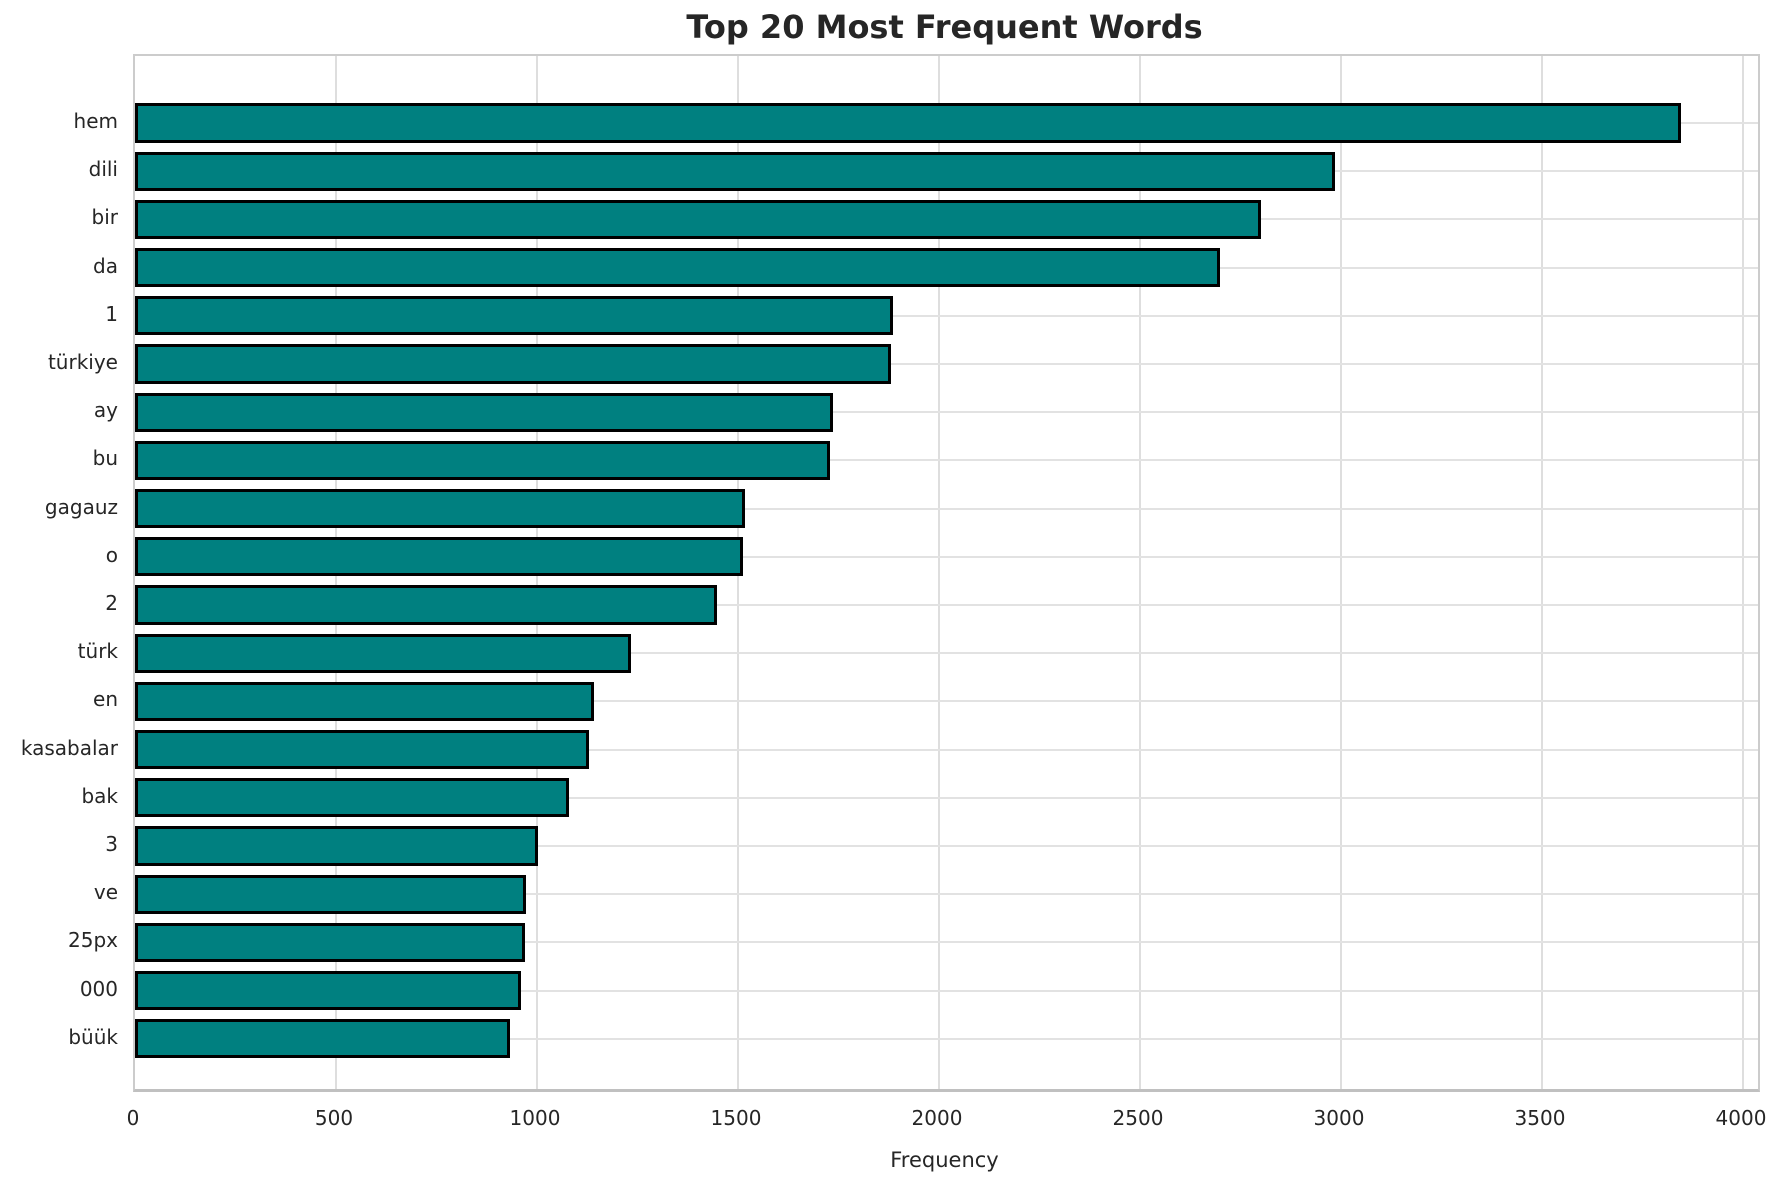 The image size is (1782, 1185). I want to click on bar-büük, so click(323, 1039).